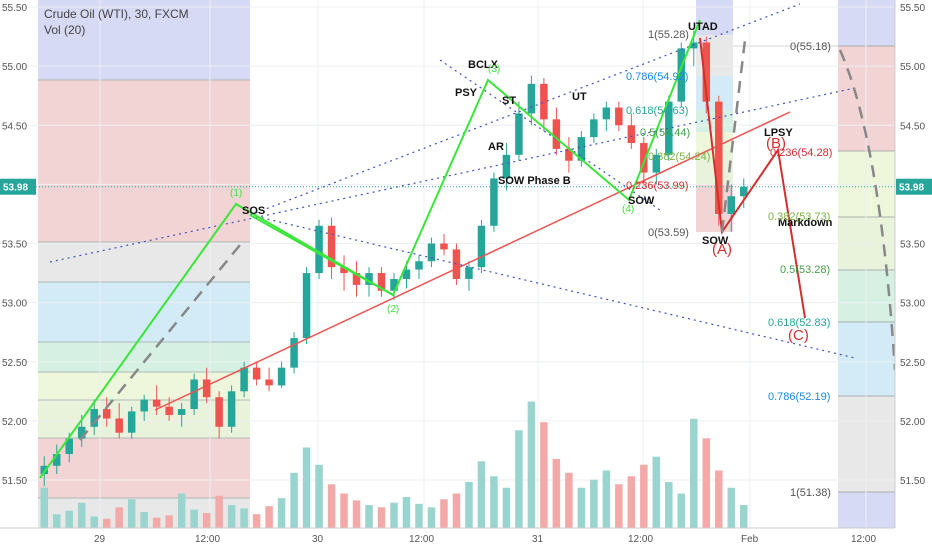 The width and height of the screenshot is (932, 550). What do you see at coordinates (657, 77) in the screenshot?
I see `fib-label: 0.786(54.92)` at bounding box center [657, 77].